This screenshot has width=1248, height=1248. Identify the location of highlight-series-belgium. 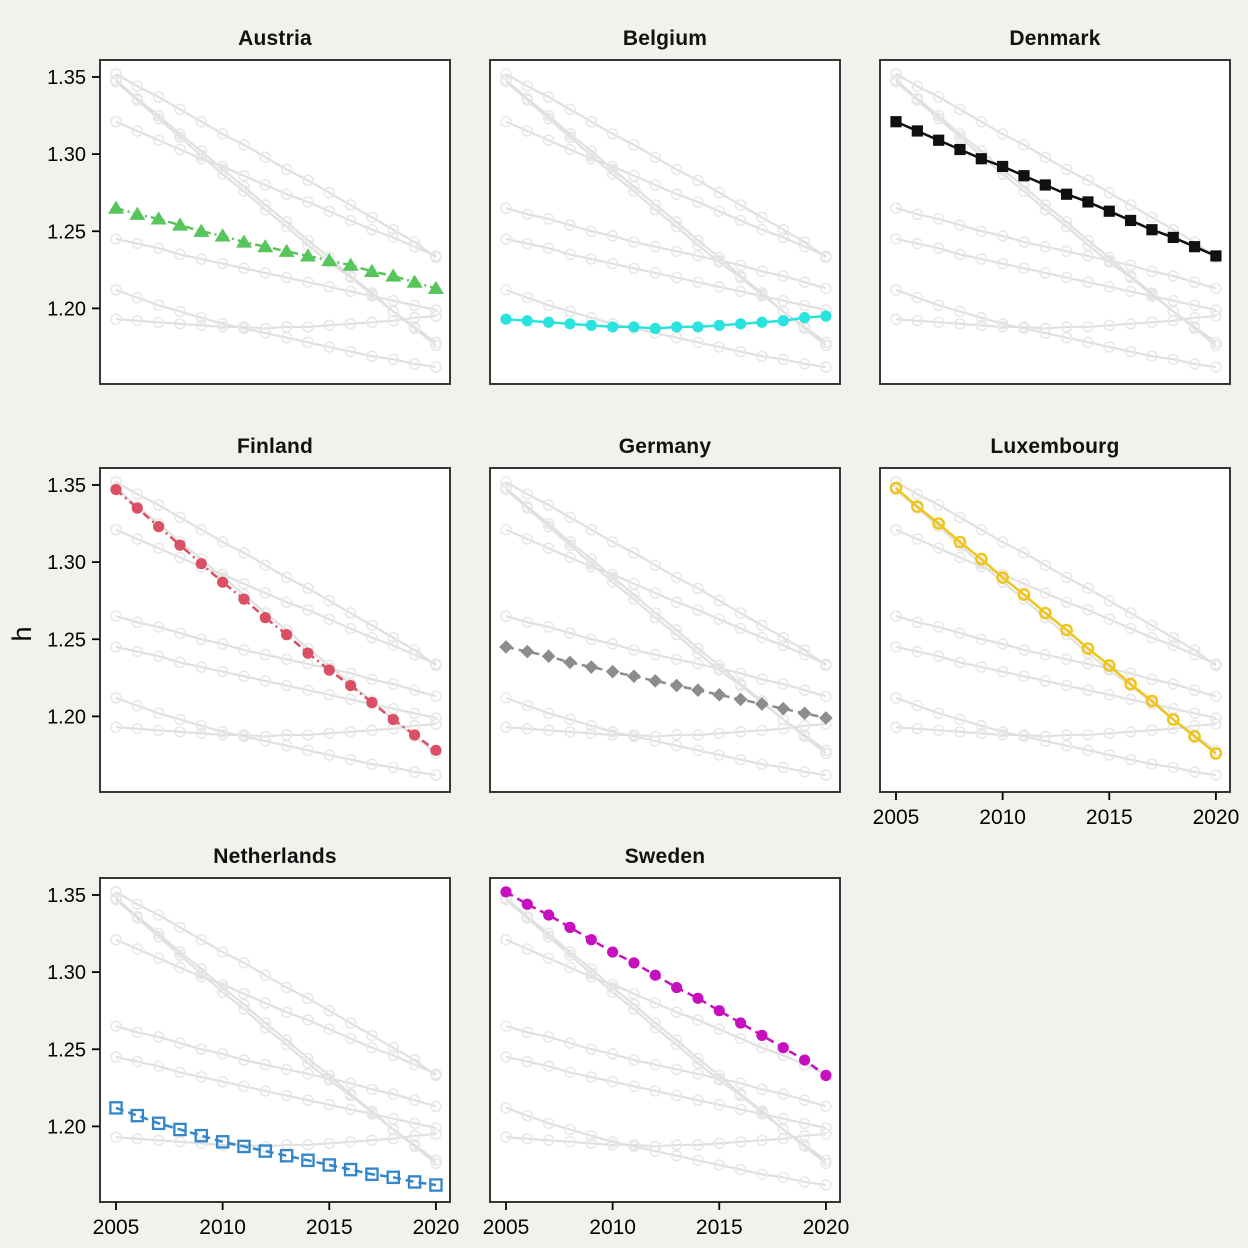
(666, 322).